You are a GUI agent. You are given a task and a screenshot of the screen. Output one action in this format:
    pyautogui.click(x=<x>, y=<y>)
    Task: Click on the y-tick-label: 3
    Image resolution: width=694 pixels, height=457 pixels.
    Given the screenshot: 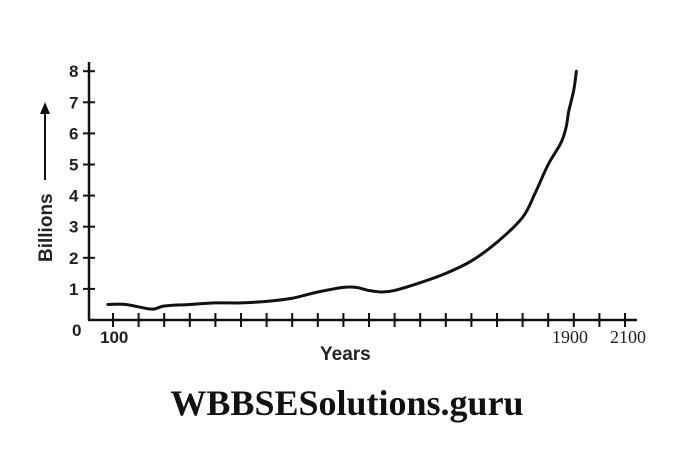 What is the action you would take?
    pyautogui.click(x=73, y=227)
    